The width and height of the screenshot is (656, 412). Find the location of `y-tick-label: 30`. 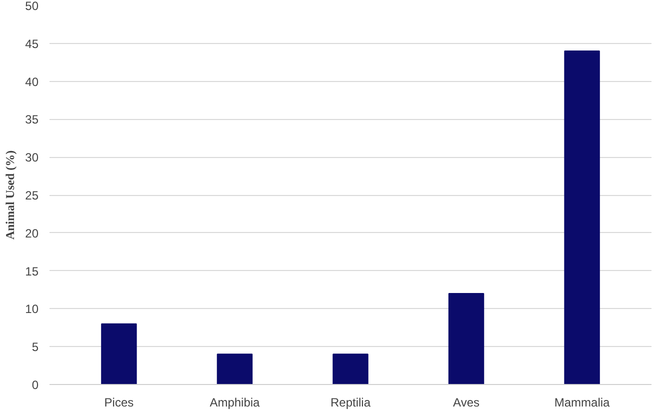

y-tick-label: 30 is located at coordinates (32, 157).